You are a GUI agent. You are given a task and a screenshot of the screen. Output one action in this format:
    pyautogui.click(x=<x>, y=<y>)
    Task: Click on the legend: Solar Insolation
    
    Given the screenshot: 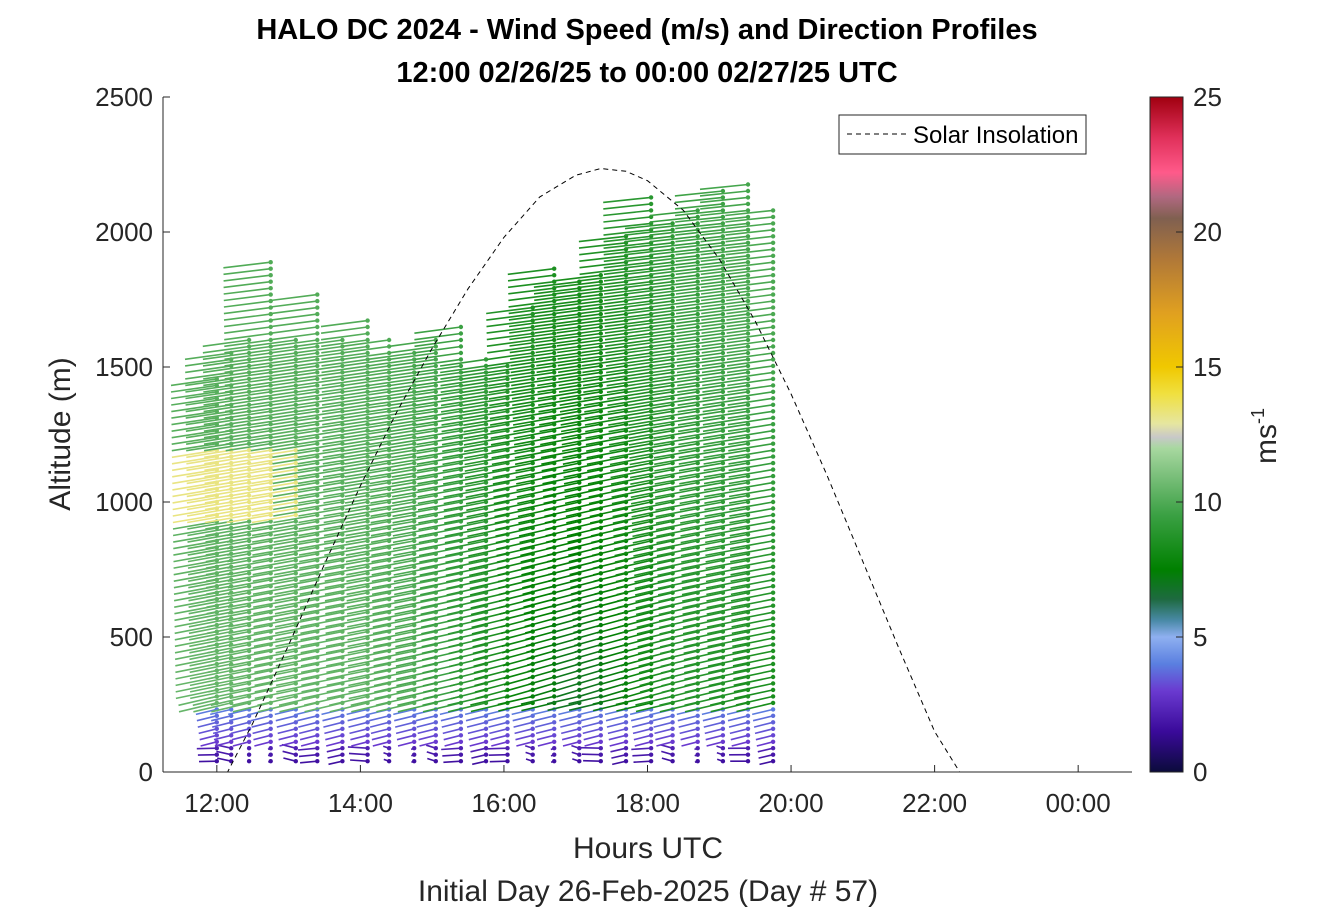 What is the action you would take?
    pyautogui.click(x=962, y=134)
    